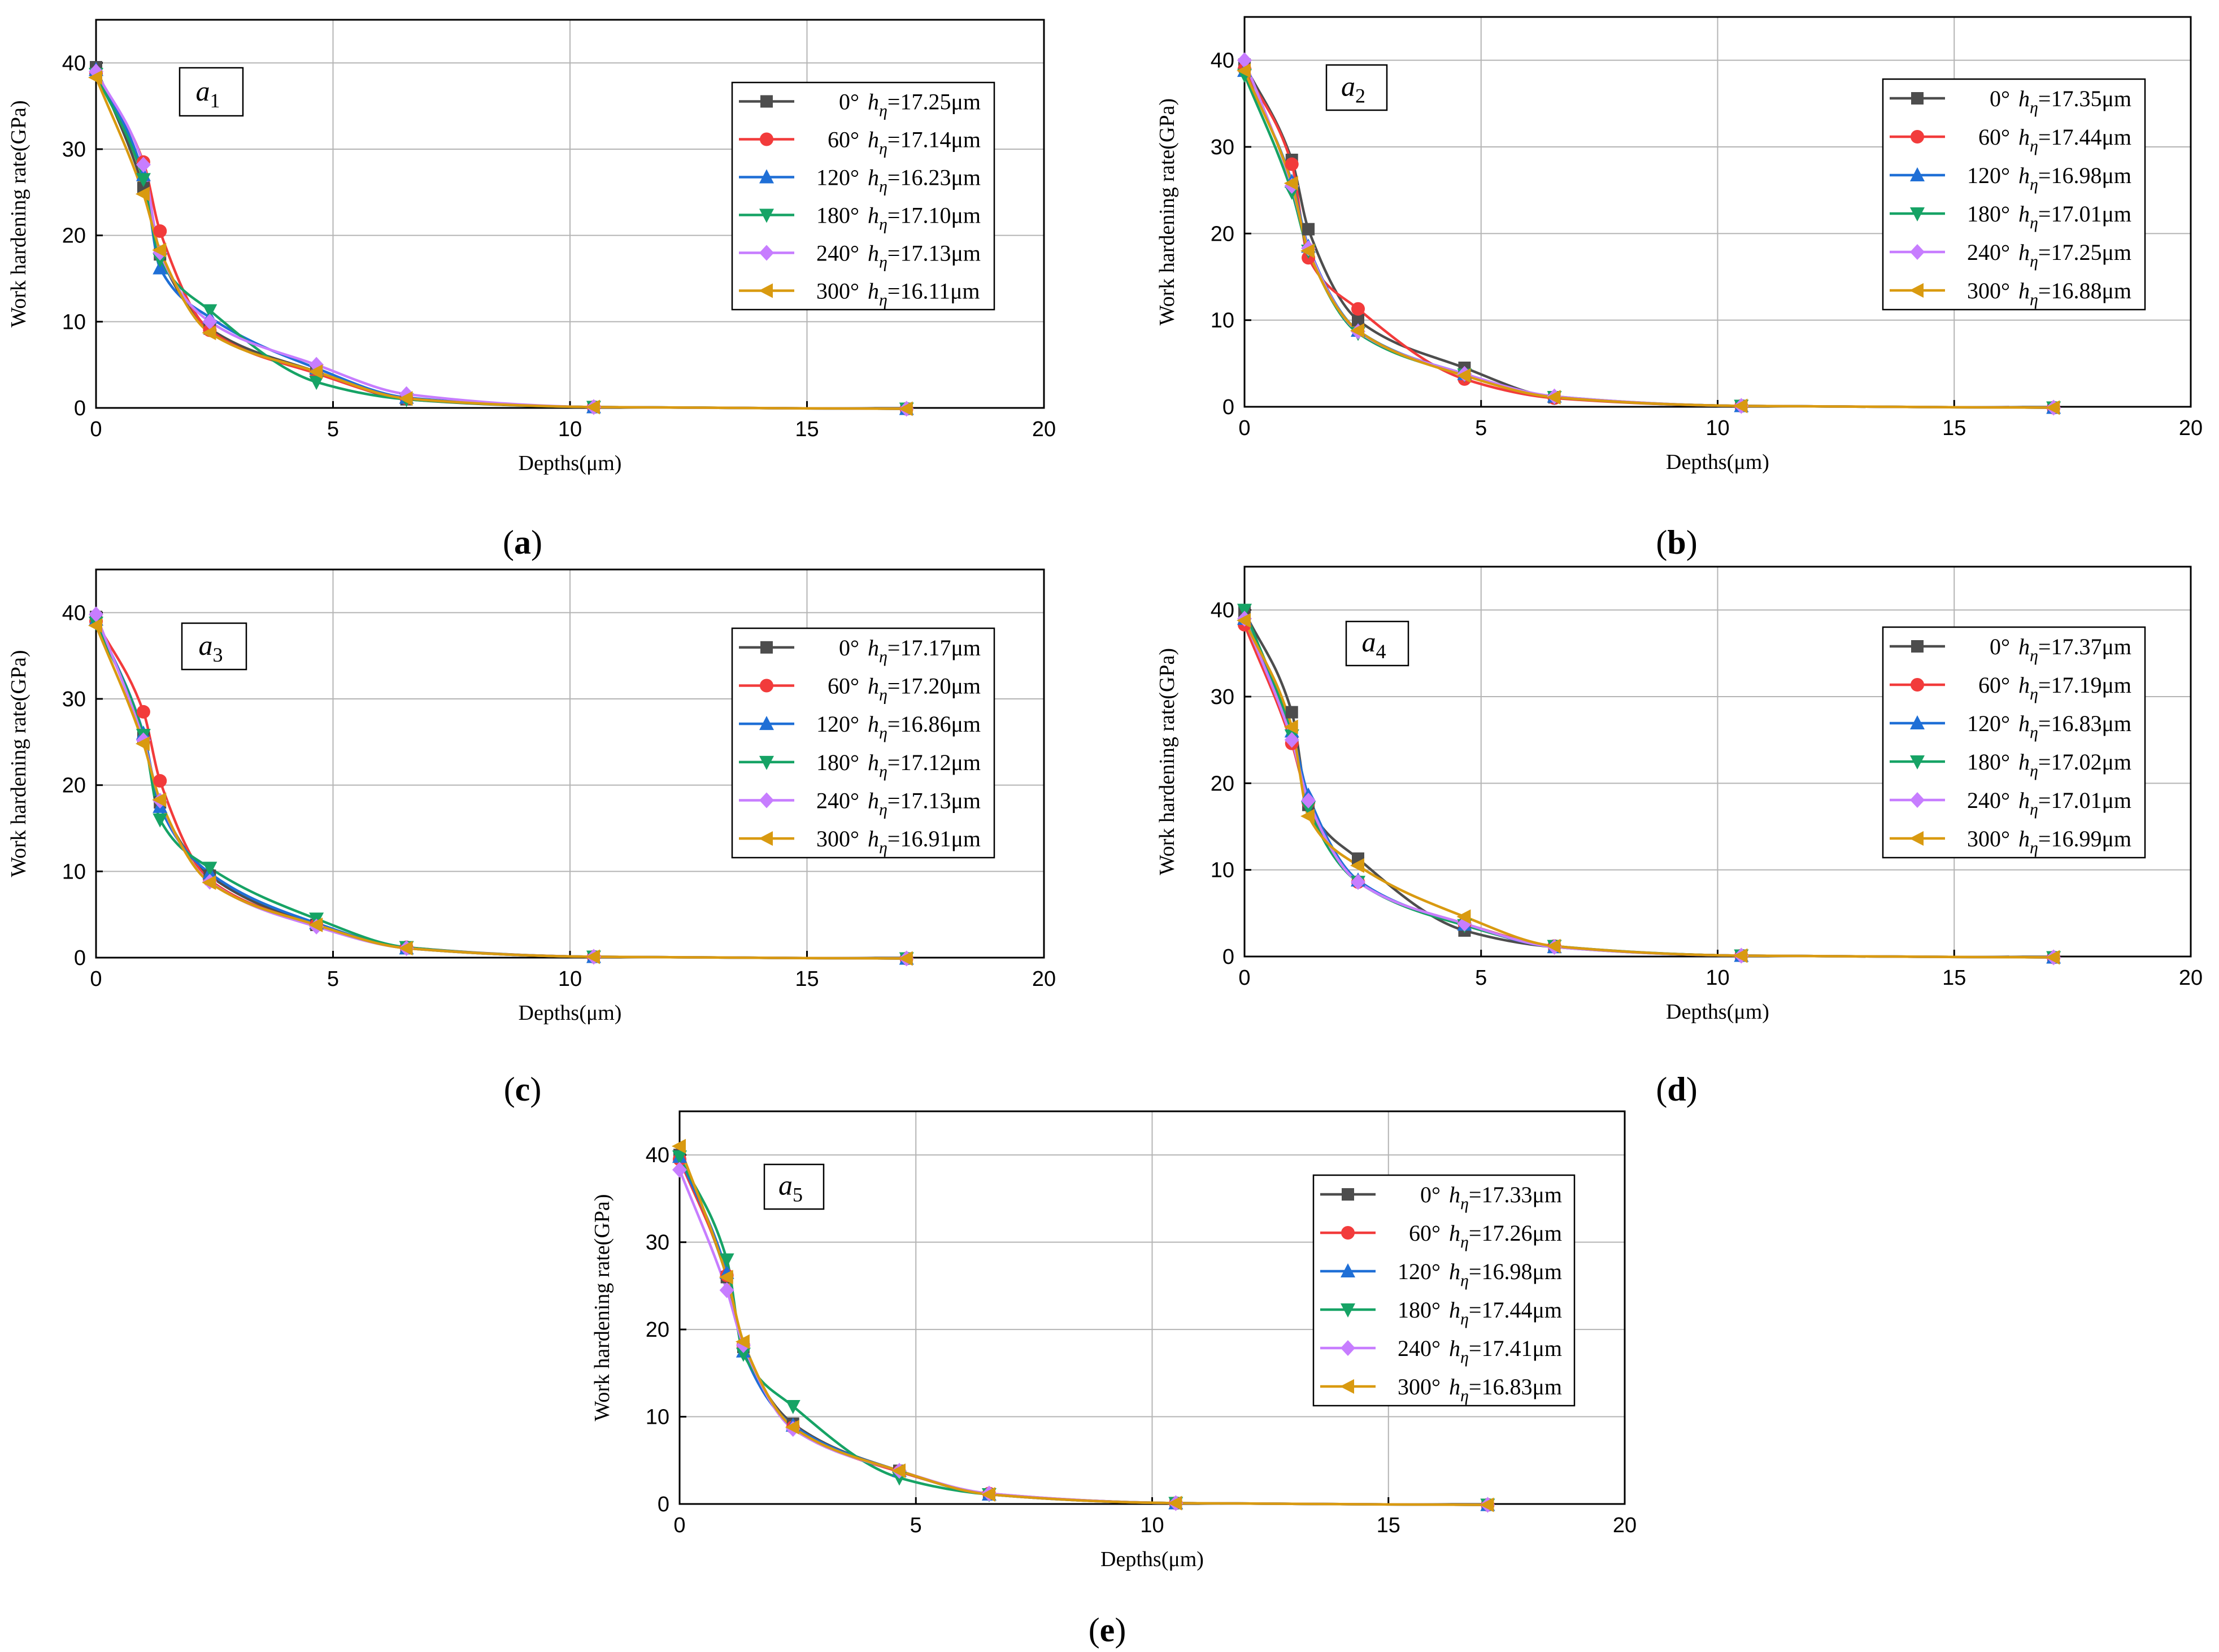 The width and height of the screenshot is (2219, 1652). Describe the element at coordinates (2074, 293) in the screenshot. I see `legend-value: hη=16.88μm` at that location.